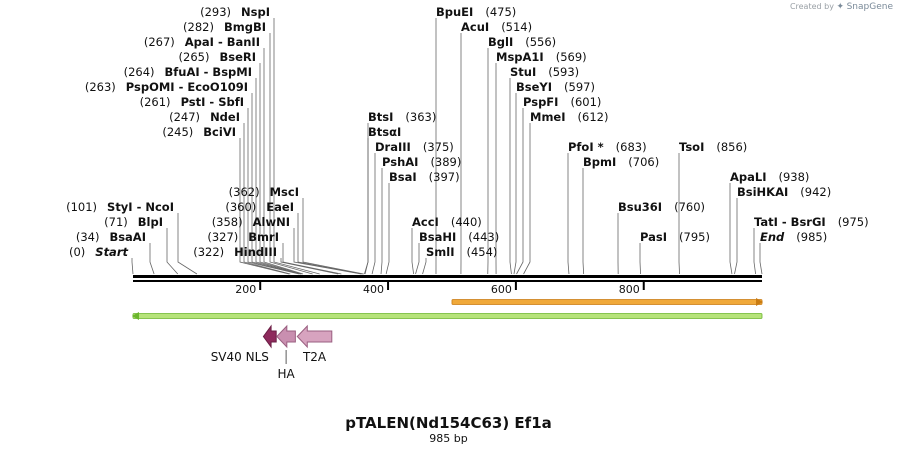 Image resolution: width=897 pixels, height=455 pixels. Describe the element at coordinates (448, 423) in the screenshot. I see `plasmid-title: pTALEN(Nd154C63) Ef1a` at that location.